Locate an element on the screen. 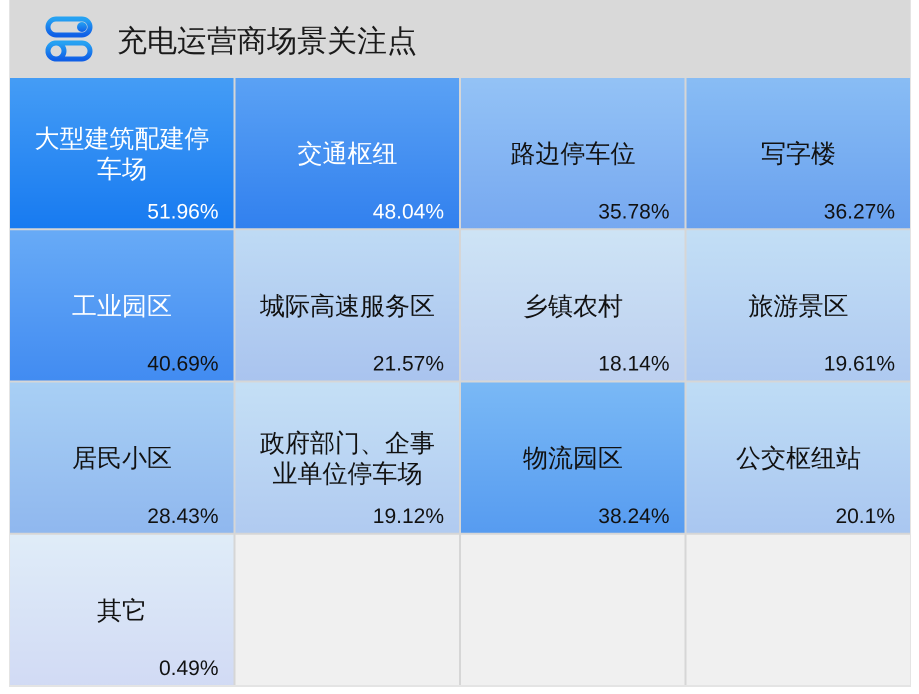 Image resolution: width=919 pixels, height=694 pixels. data-label: 28.43% is located at coordinates (182, 516).